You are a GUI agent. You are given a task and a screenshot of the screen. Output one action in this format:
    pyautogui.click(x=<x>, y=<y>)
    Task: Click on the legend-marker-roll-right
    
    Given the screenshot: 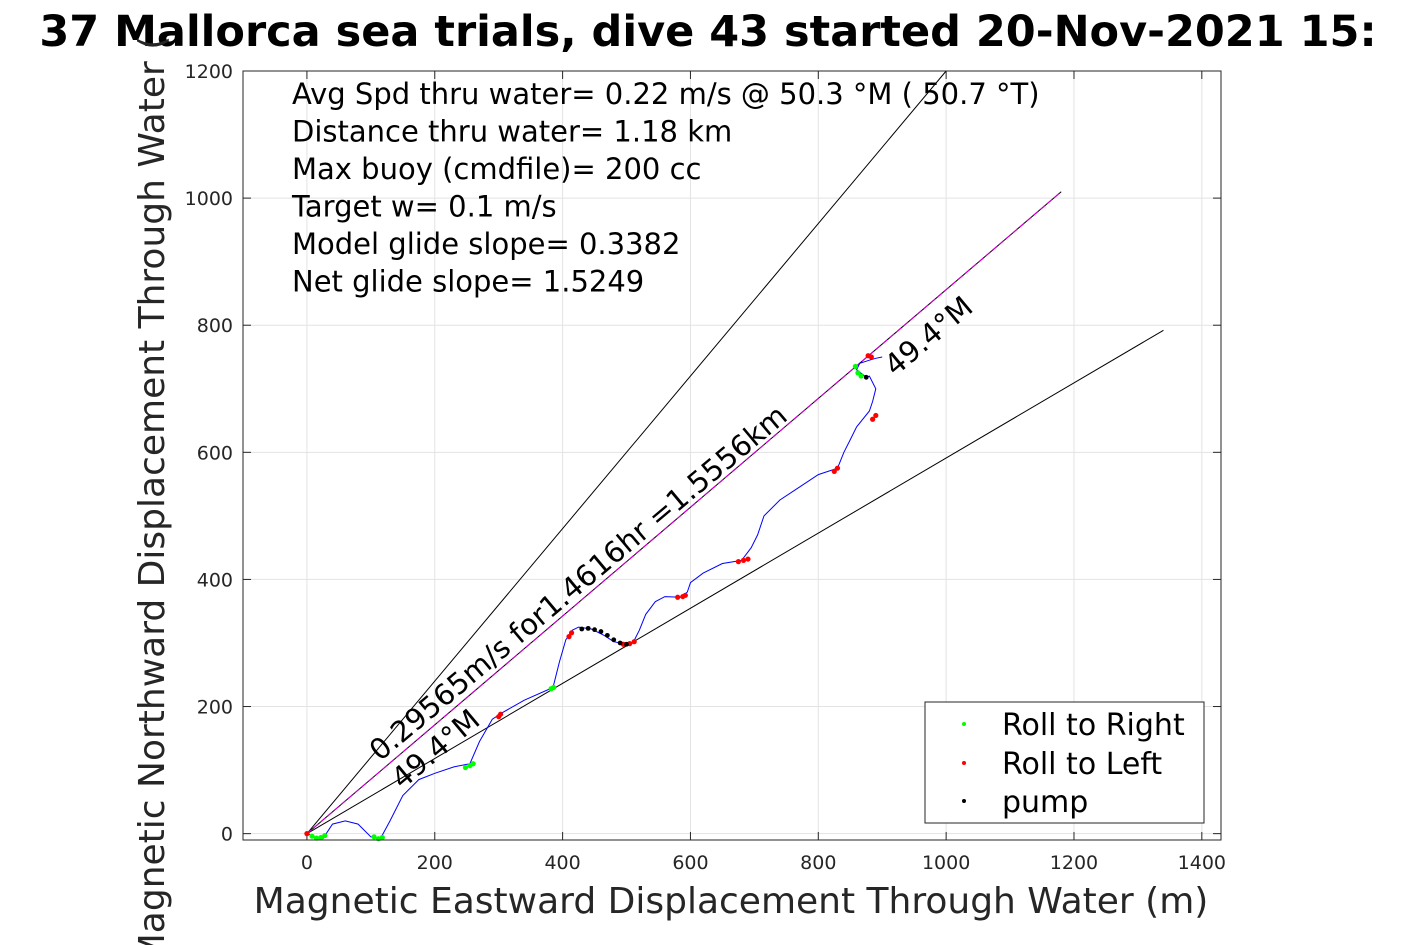 What is the action you would take?
    pyautogui.click(x=964, y=724)
    